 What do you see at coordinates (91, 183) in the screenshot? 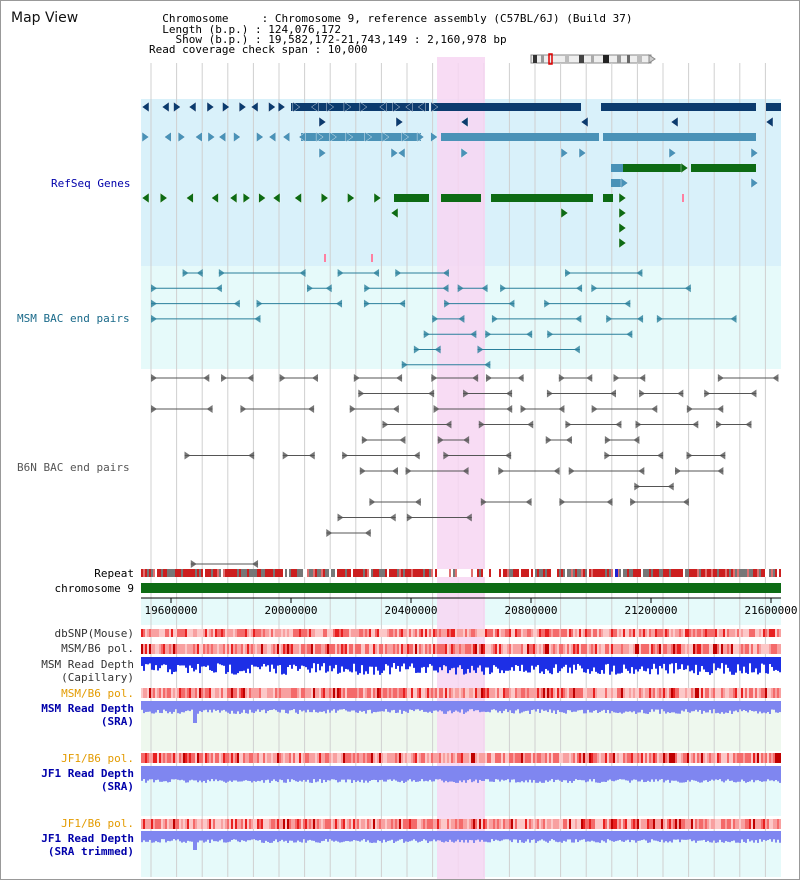
I see `track-label-refseq: RefSeq Genes` at bounding box center [91, 183].